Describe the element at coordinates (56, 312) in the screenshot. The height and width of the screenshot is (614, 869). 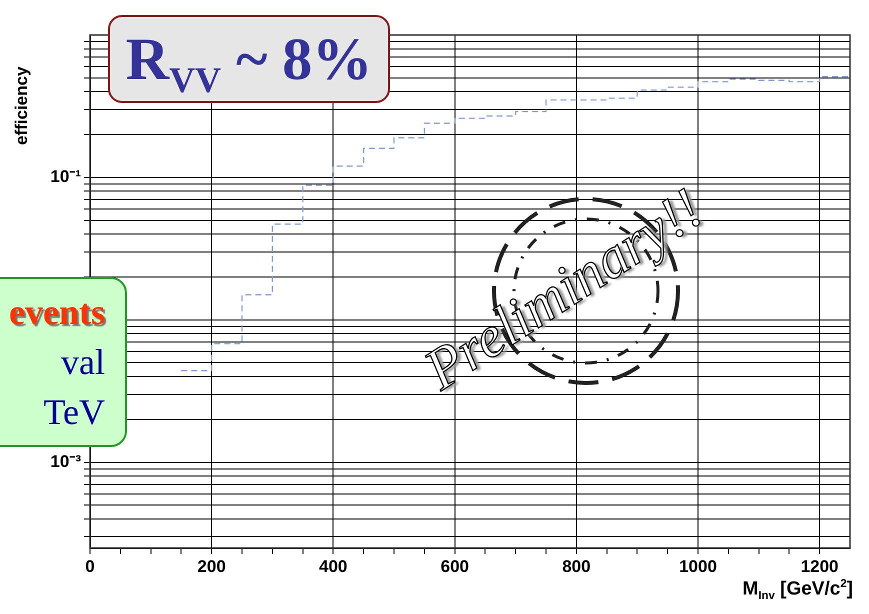
I see `annotation: events` at that location.